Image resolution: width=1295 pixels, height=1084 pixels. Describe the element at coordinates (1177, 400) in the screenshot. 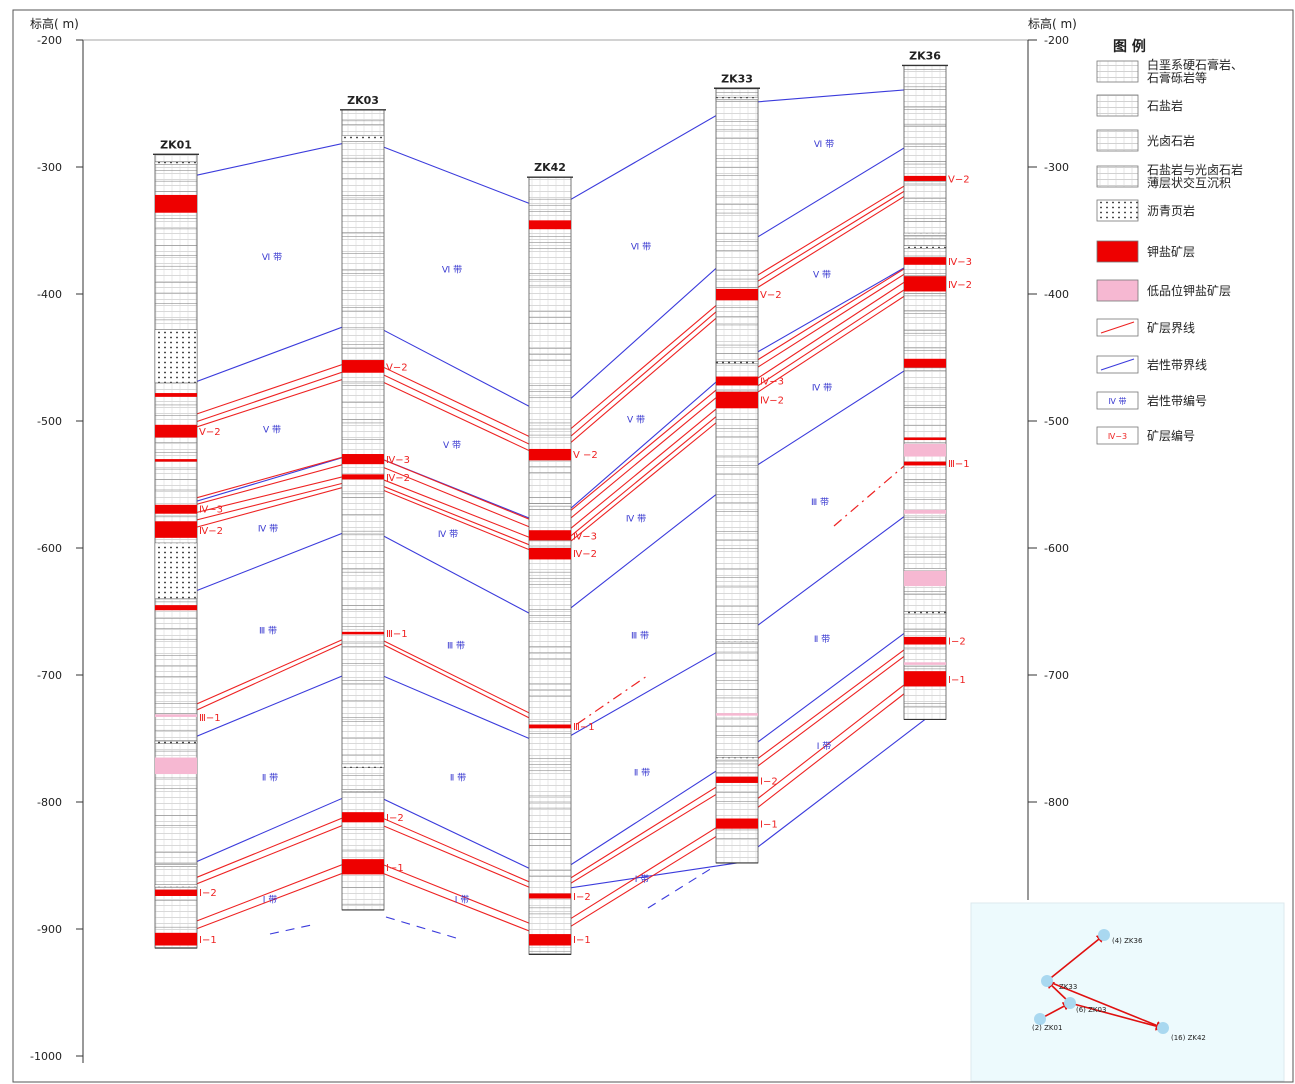

I see `legend-label: 岩性带编号` at that location.